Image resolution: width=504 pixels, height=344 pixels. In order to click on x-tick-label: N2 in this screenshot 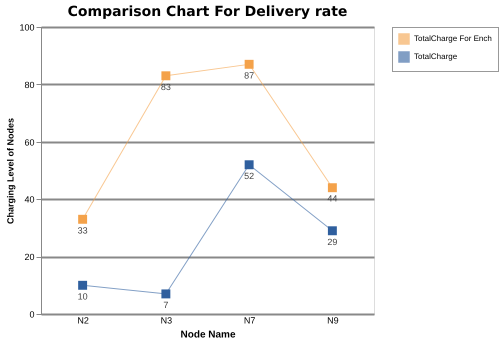, I will do `click(83, 321)`.